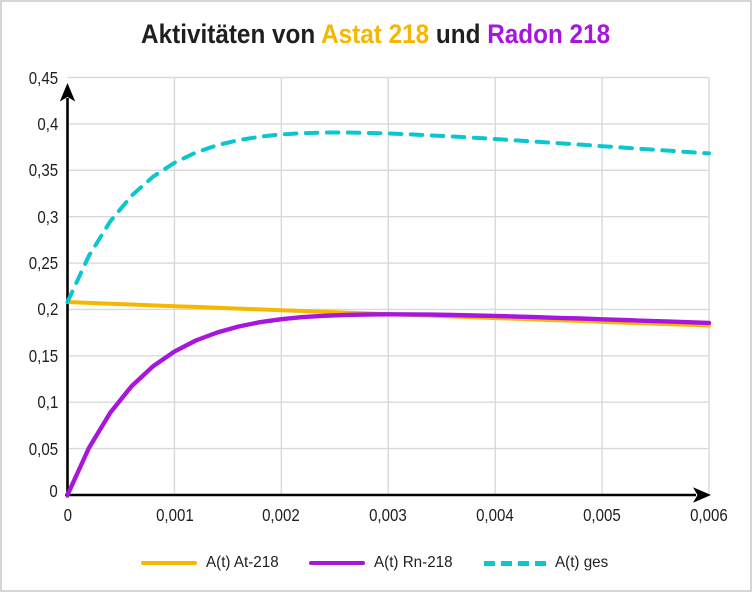 This screenshot has width=752, height=592. I want to click on legend-item-at218: A(t) At-218, so click(211, 563).